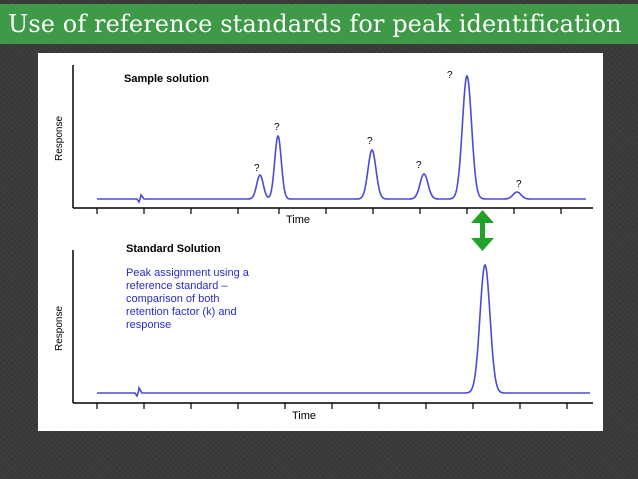 The width and height of the screenshot is (638, 479). I want to click on note-line: retention factor (k) and, so click(181, 312).